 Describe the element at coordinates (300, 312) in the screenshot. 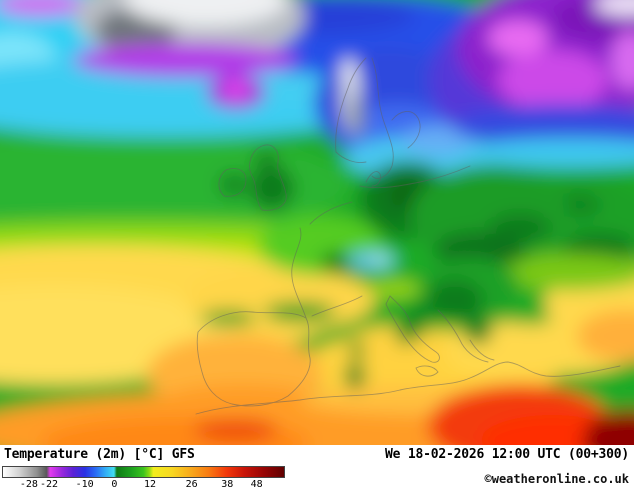

I see `region-pyrenees-green` at that location.